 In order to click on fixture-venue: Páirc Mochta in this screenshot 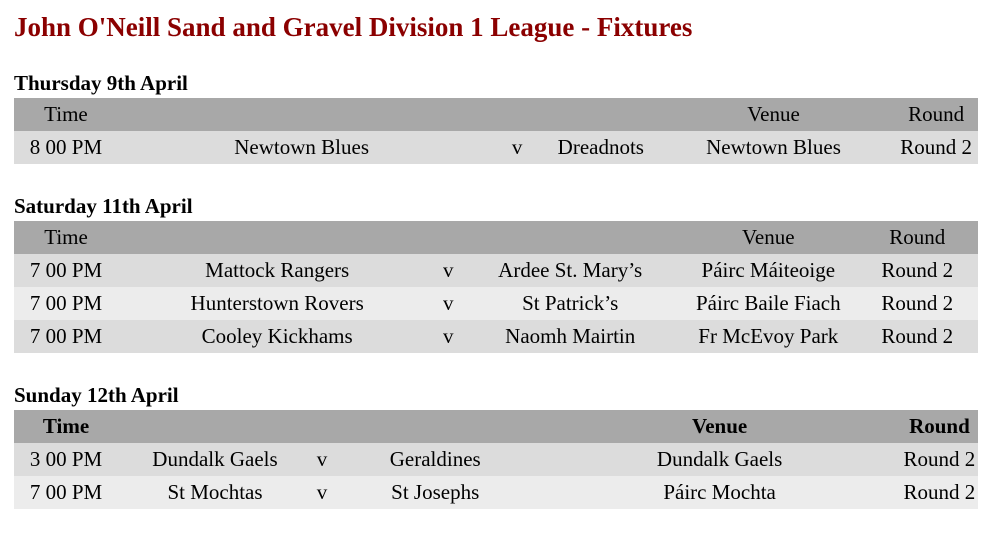, I will do `click(719, 493)`.